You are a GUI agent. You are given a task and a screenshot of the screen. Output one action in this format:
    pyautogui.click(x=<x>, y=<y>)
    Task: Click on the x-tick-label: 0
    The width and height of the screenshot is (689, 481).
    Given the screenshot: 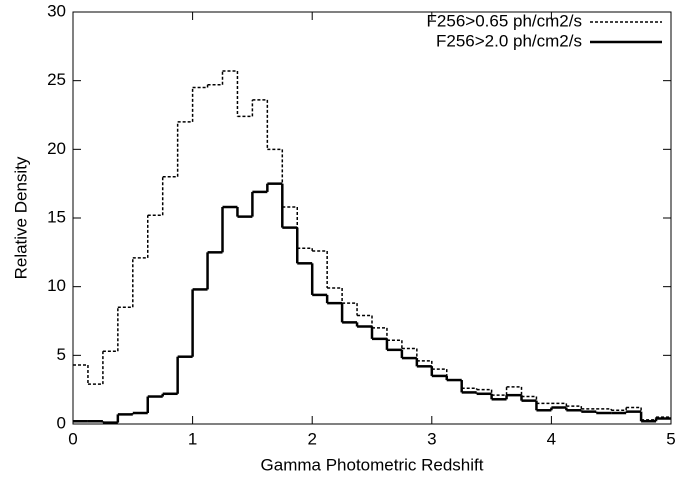 What is the action you would take?
    pyautogui.click(x=72, y=438)
    